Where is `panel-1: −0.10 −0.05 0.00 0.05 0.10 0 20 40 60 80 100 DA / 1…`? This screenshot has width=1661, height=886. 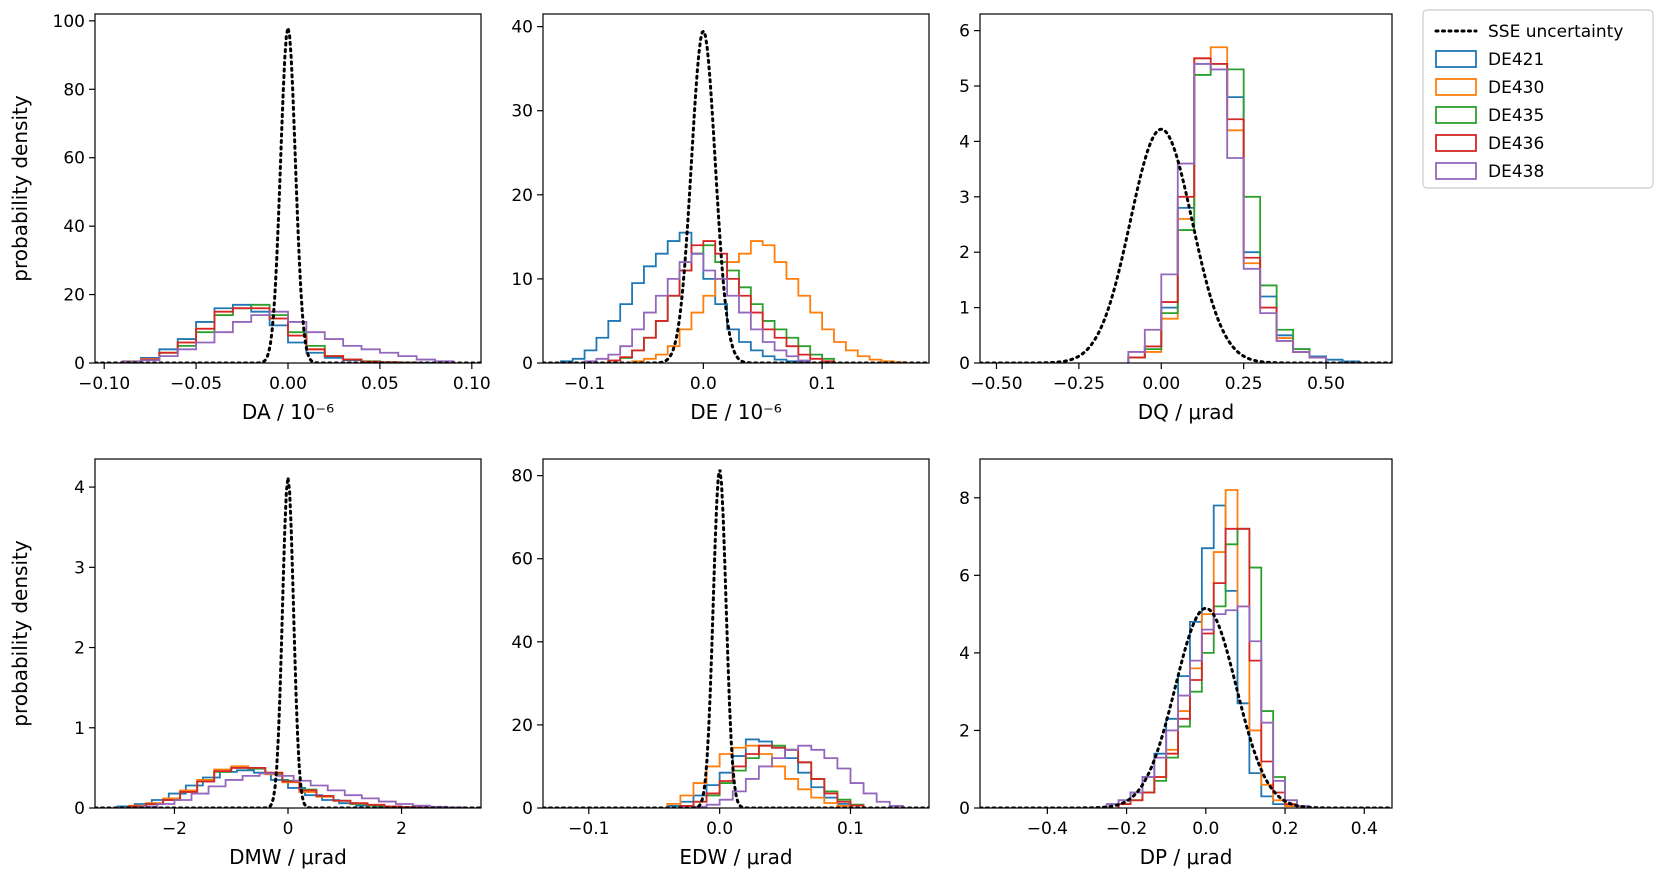
panel-1: −0.10 −0.05 0.00 0.05 0.10 0 20 40 60 80 100 DA / 1… is located at coordinates (249, 218).